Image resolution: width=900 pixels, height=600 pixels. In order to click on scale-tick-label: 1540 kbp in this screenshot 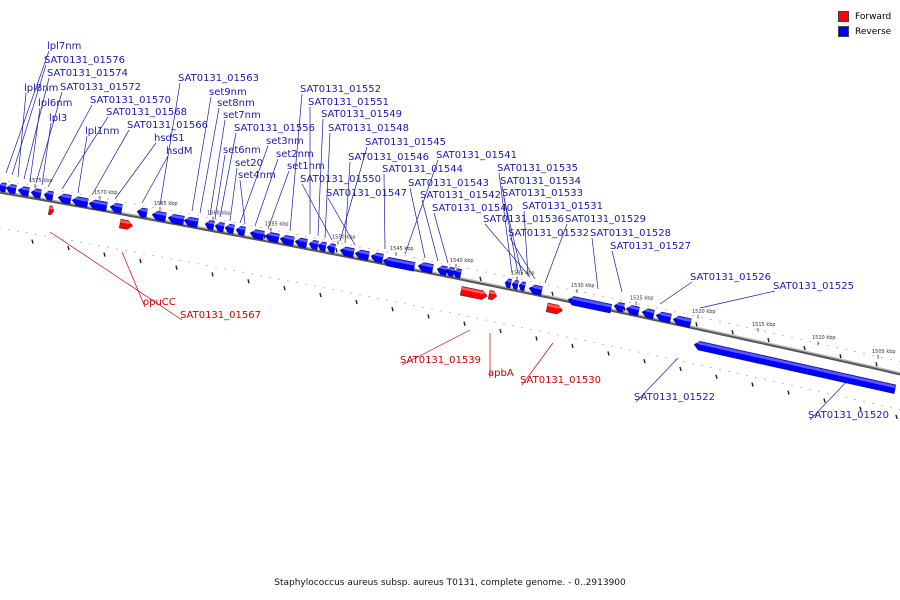, I will do `click(462, 261)`.